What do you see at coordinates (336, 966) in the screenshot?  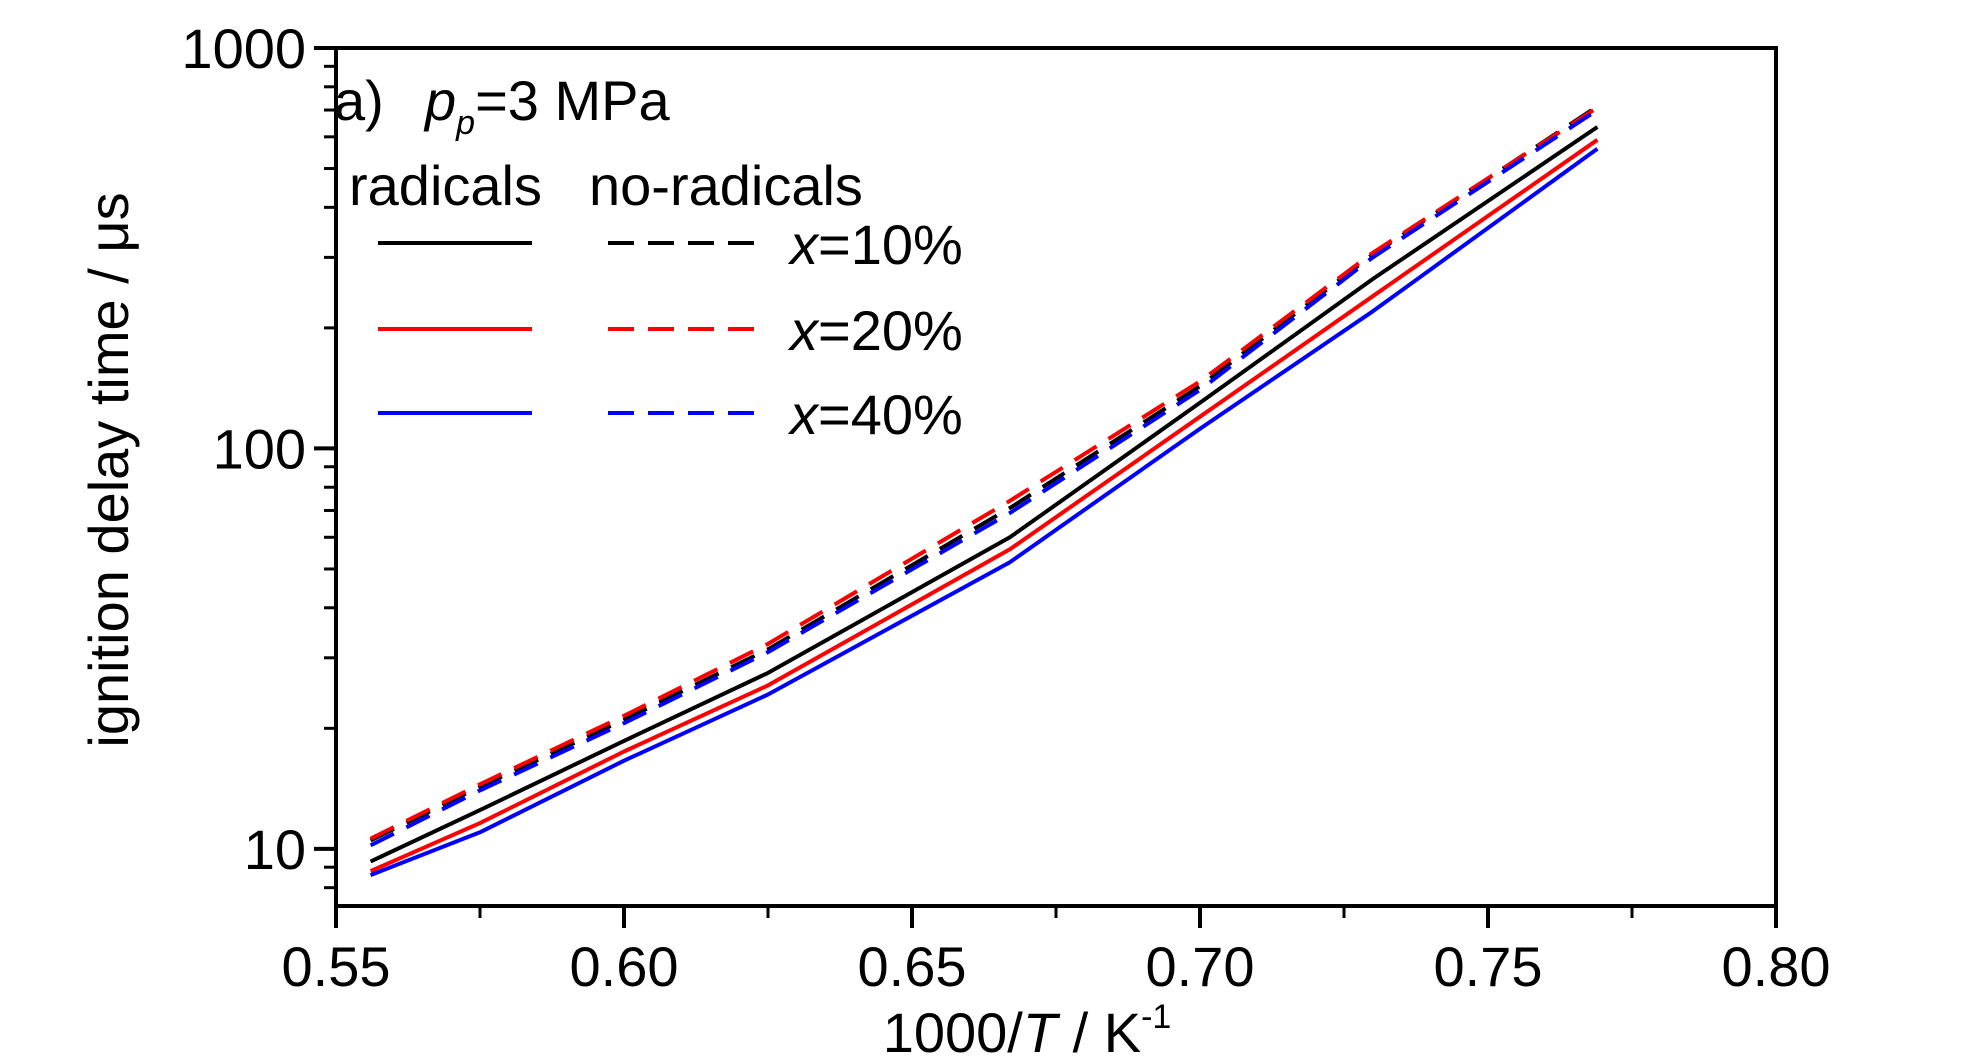 I see `x-tick-label: 0.55` at bounding box center [336, 966].